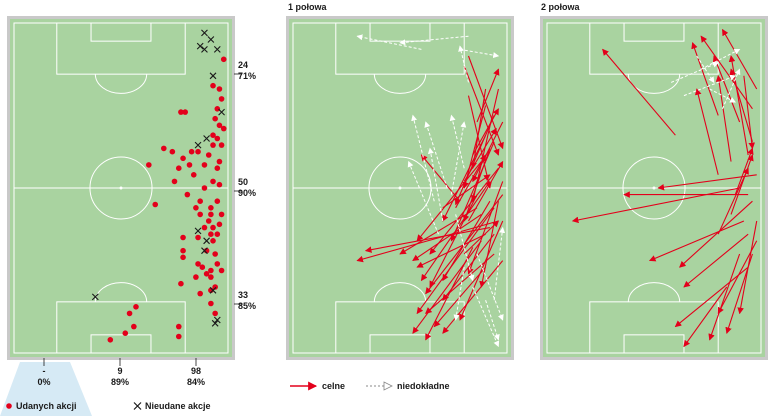 The height and width of the screenshot is (416, 774). Describe the element at coordinates (120, 382) in the screenshot. I see `zone-bottom-pct: 89%` at that location.